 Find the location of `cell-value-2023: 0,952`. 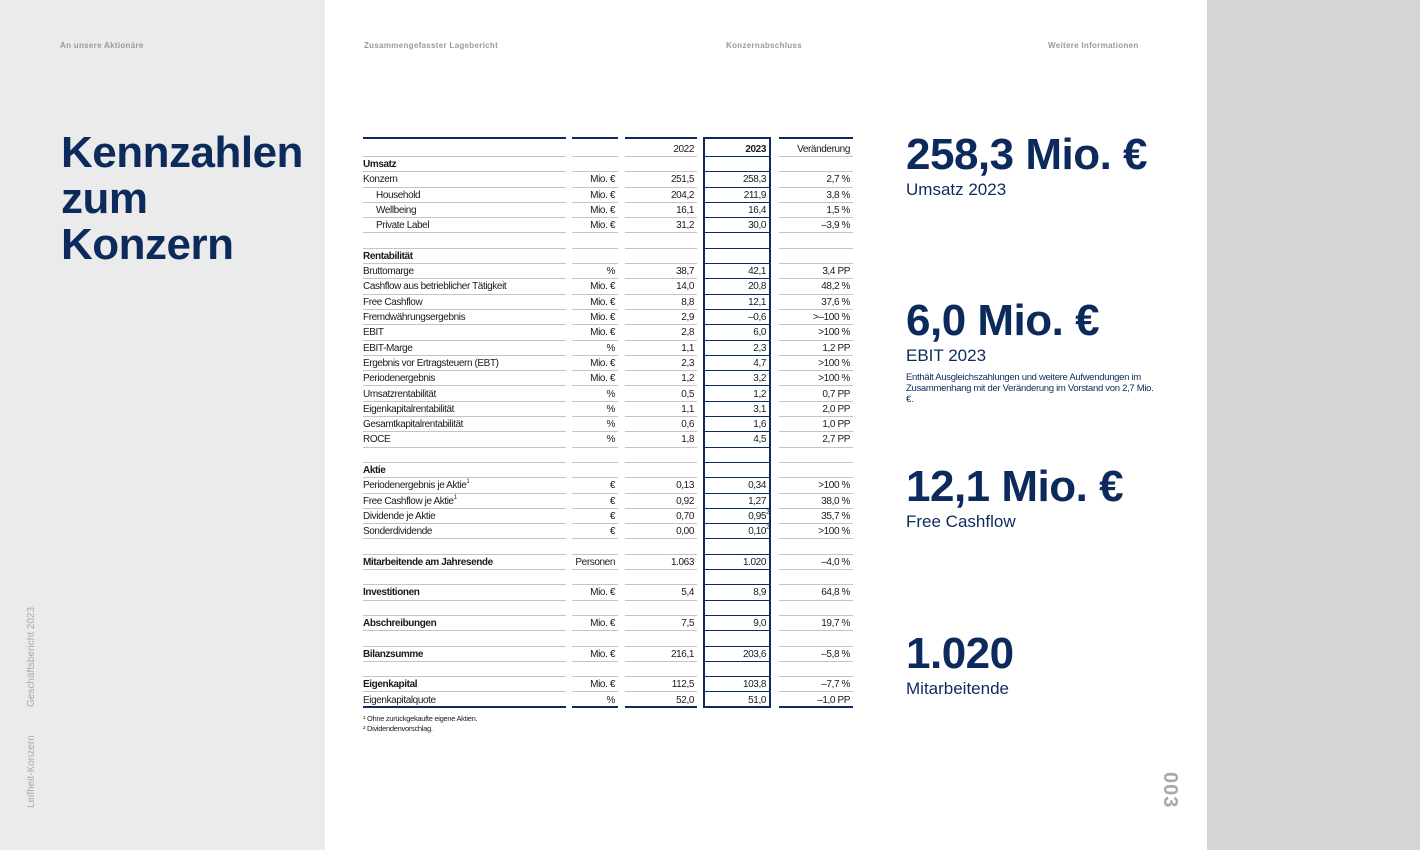

cell-value-2023: 0,952 is located at coordinates (737, 517).